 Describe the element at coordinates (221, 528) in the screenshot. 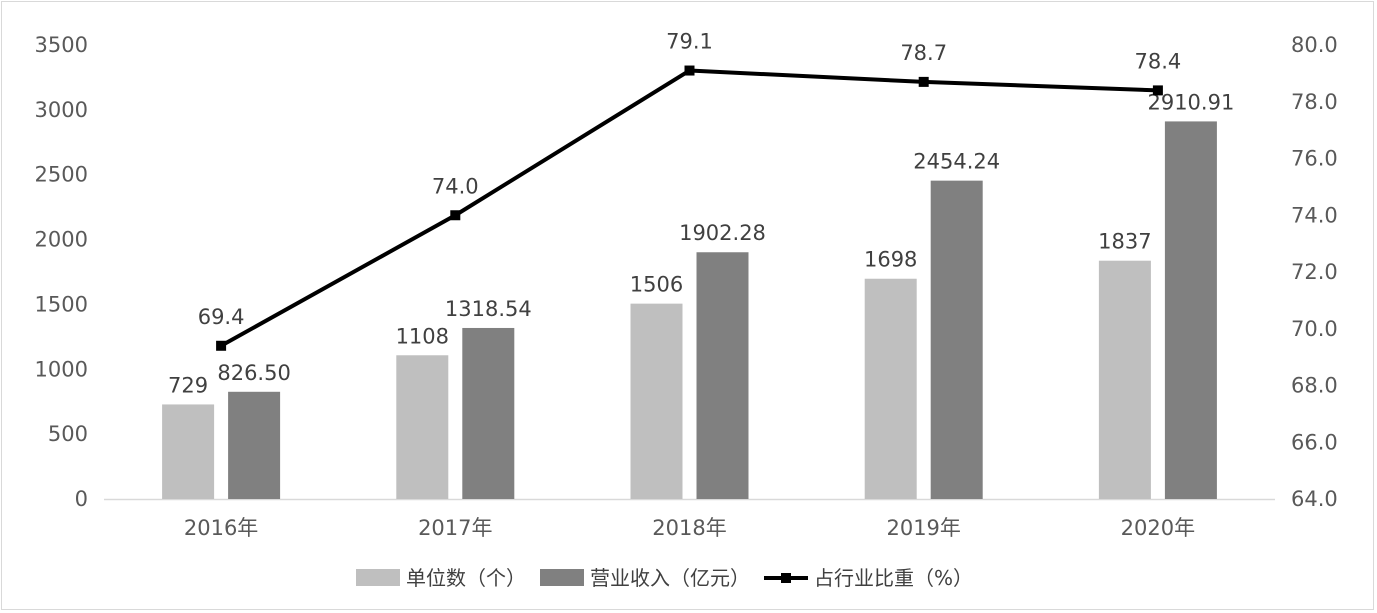

I see `x-tick-label: 2016年` at that location.